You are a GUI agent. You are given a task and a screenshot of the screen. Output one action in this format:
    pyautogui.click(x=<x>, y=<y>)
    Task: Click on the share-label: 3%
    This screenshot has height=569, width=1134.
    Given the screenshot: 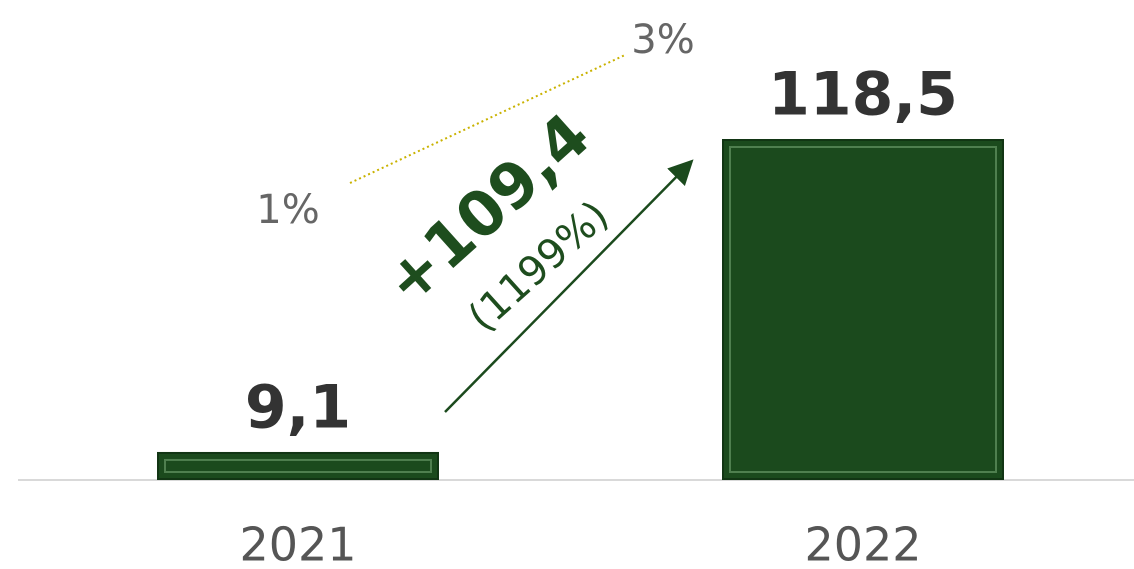 What is the action you would take?
    pyautogui.click(x=662, y=40)
    